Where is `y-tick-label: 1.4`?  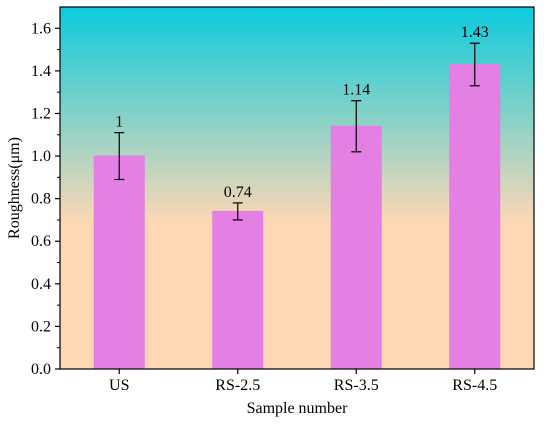 y-tick-label: 1.4 is located at coordinates (41, 71).